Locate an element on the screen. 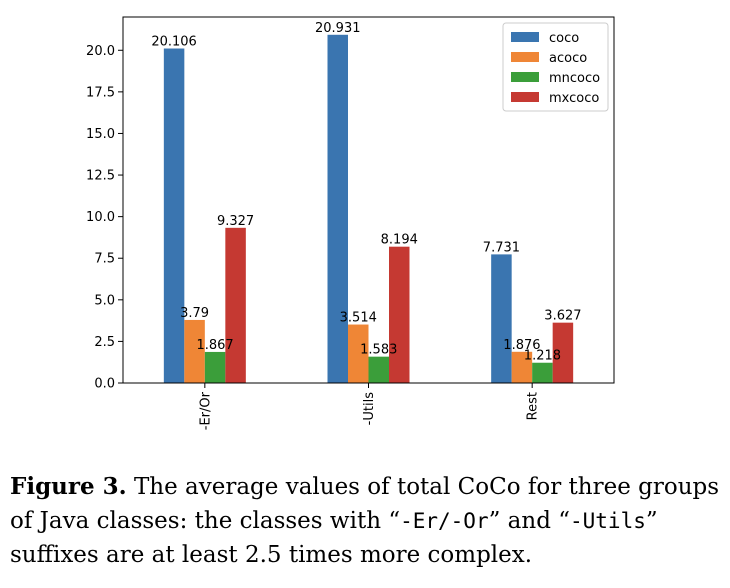 The image size is (730, 588). legend-label-mncoco: mncoco is located at coordinates (574, 78).